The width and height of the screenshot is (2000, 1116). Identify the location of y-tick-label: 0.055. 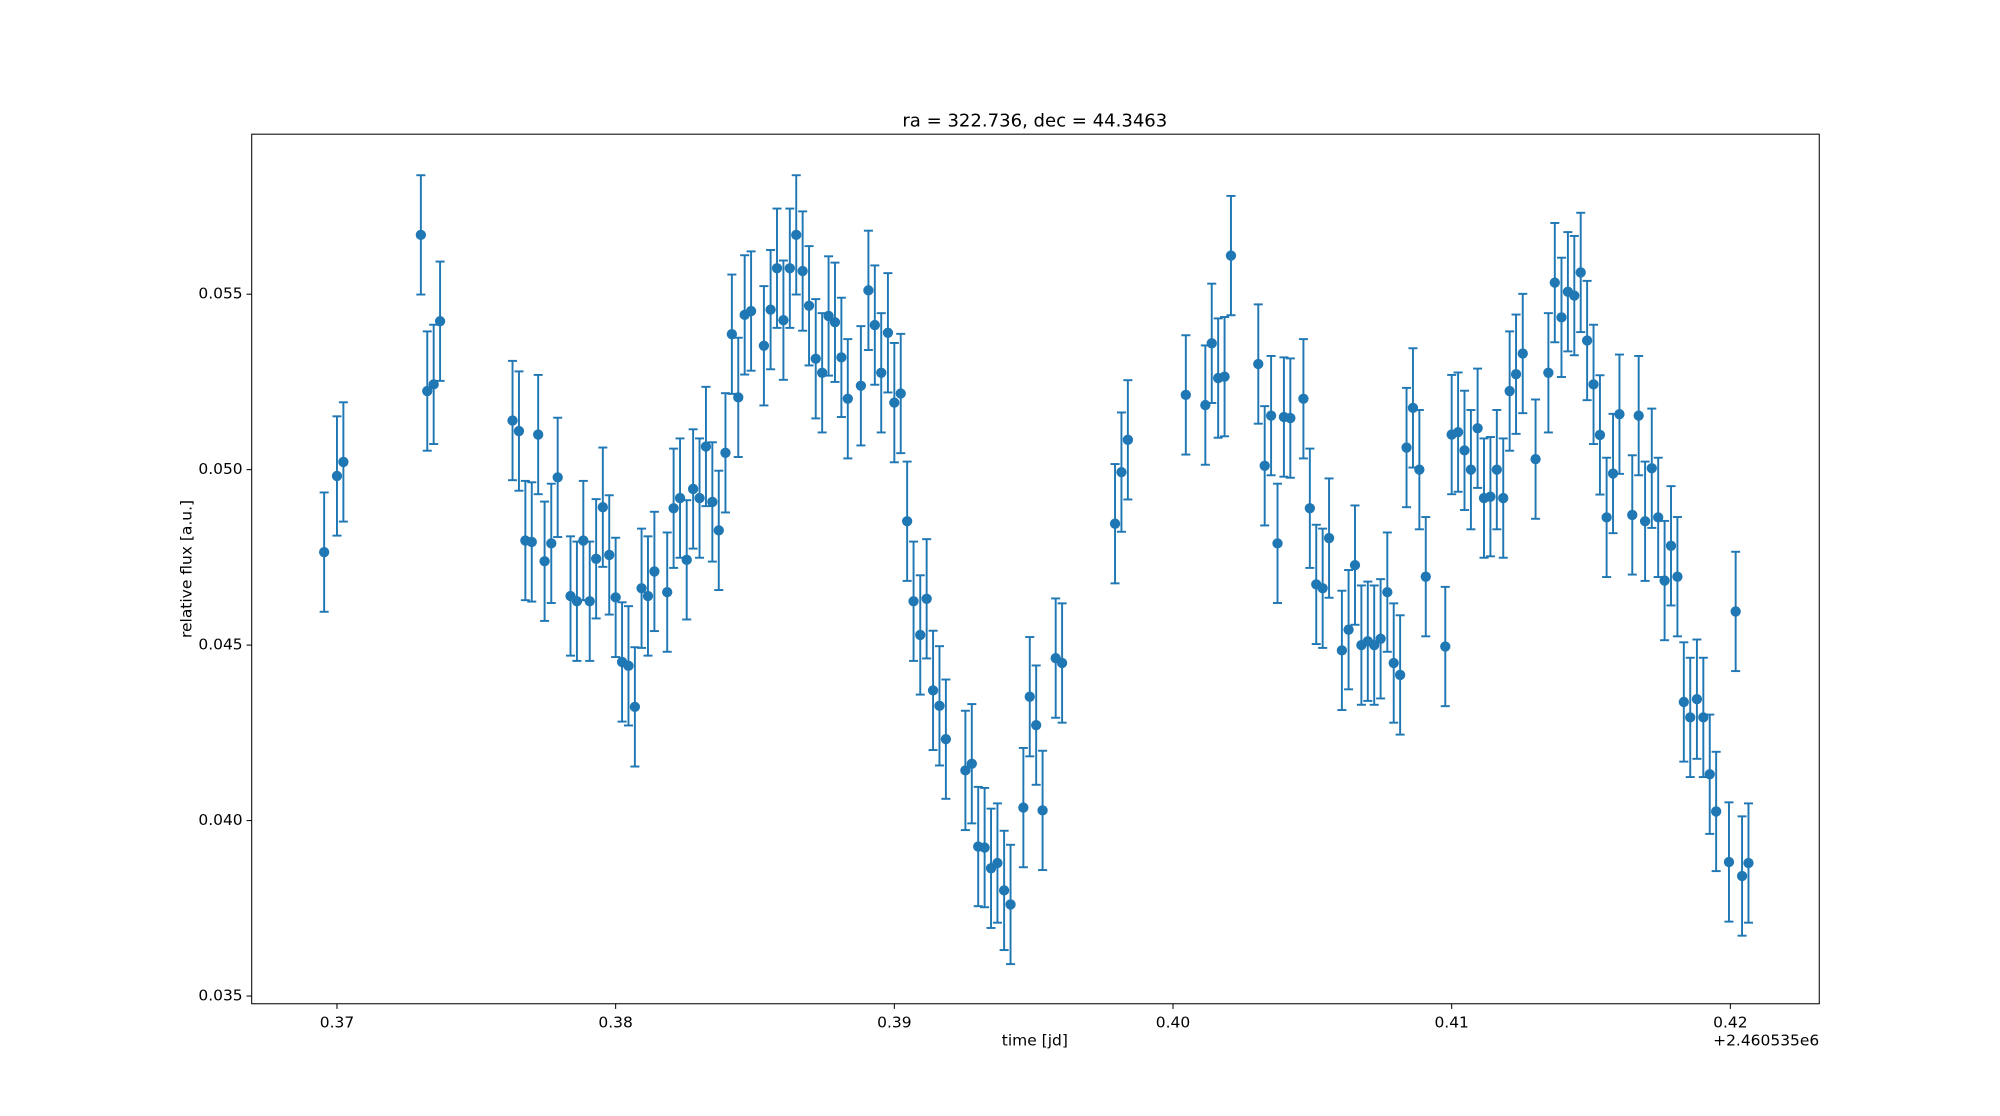
(220, 294).